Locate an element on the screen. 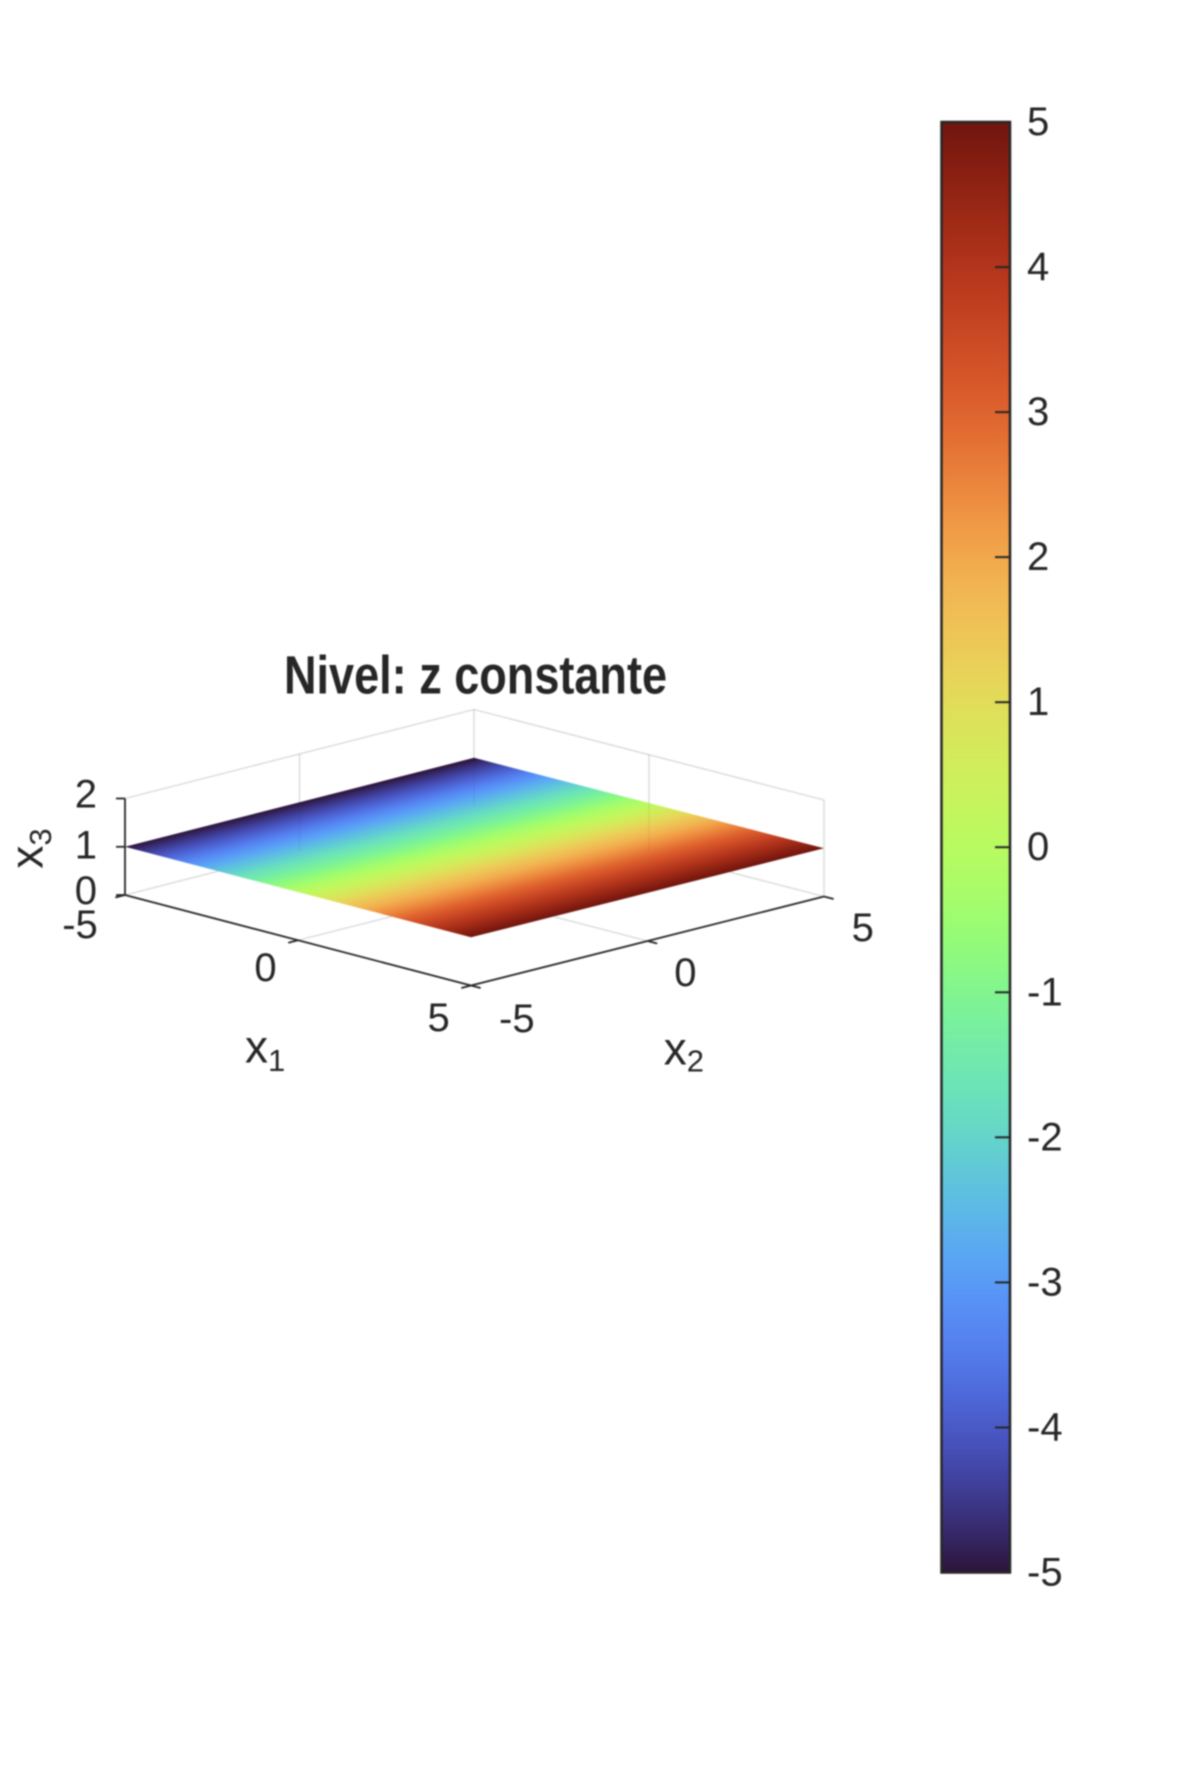 This screenshot has width=1179, height=1768. svg-text: Nivel: z constante is located at coordinates (475, 676).